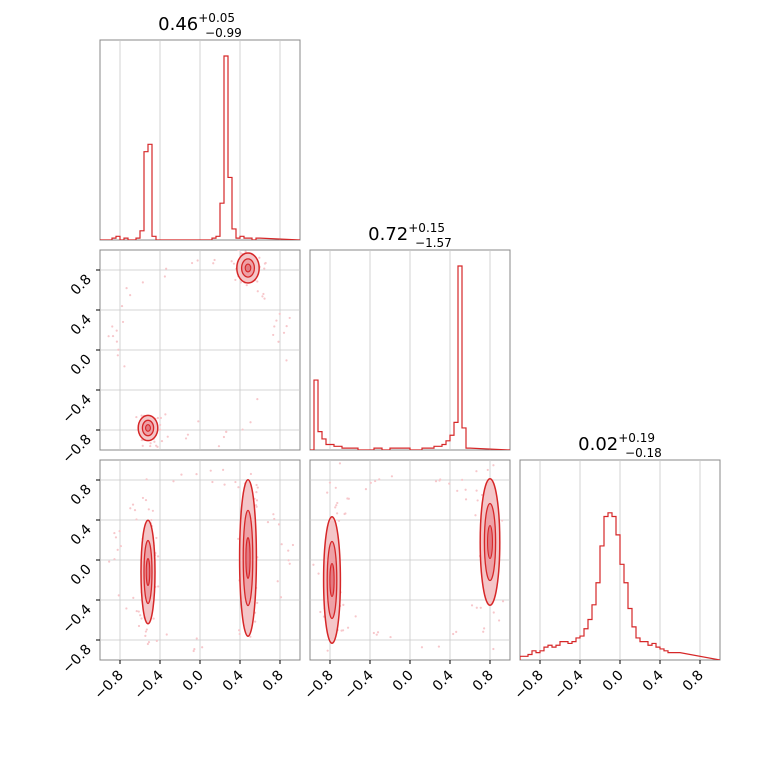 The width and height of the screenshot is (760, 760). What do you see at coordinates (76, 408) in the screenshot?
I see `ytick-label-1-1: −0.4` at bounding box center [76, 408].